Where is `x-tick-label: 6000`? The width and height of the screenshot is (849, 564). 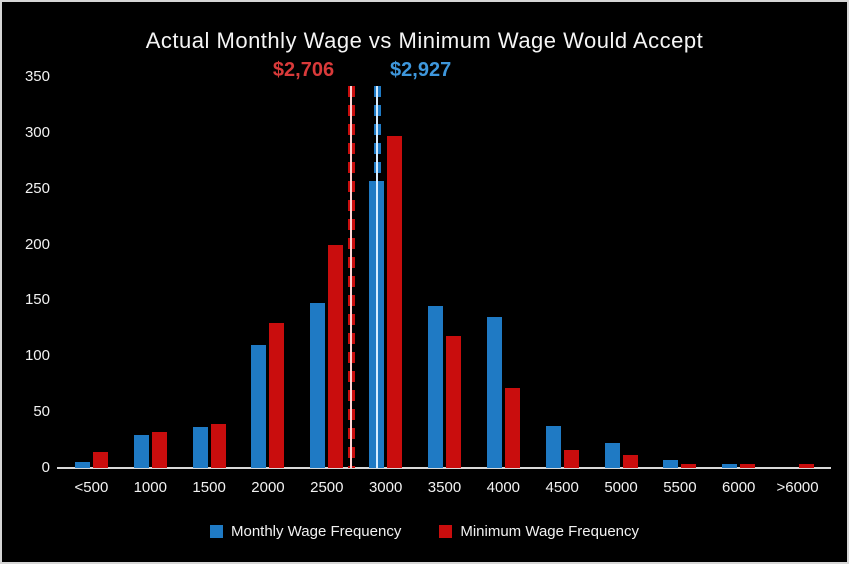 x-tick-label: 6000 is located at coordinates (739, 487).